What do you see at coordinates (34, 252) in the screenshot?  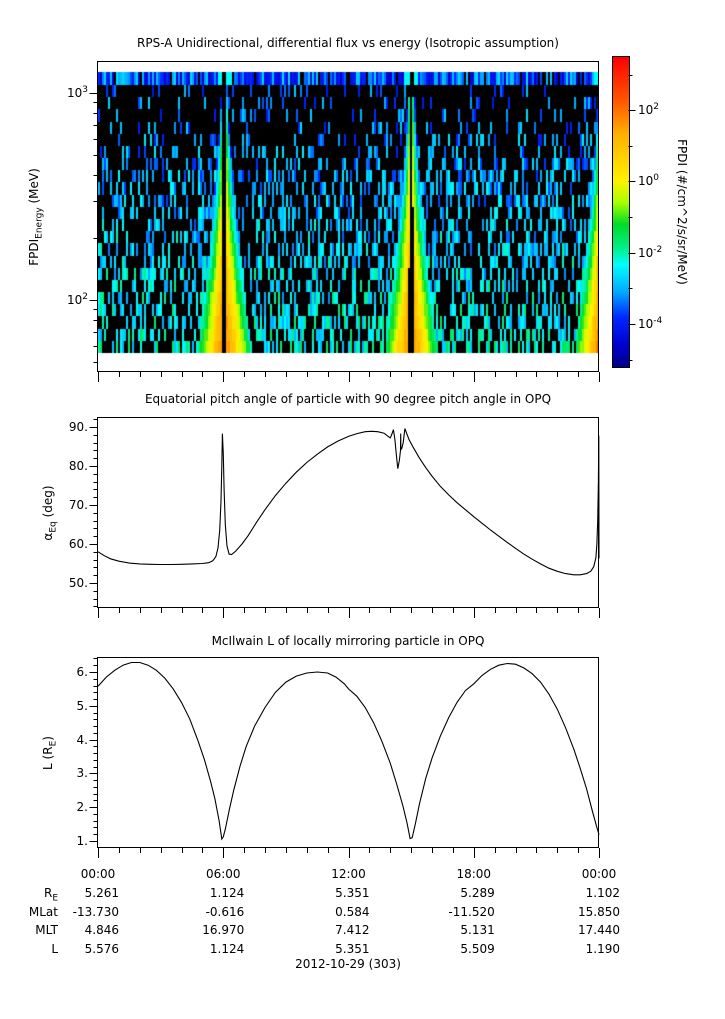 I see `ylabel-main: FPDI` at bounding box center [34, 252].